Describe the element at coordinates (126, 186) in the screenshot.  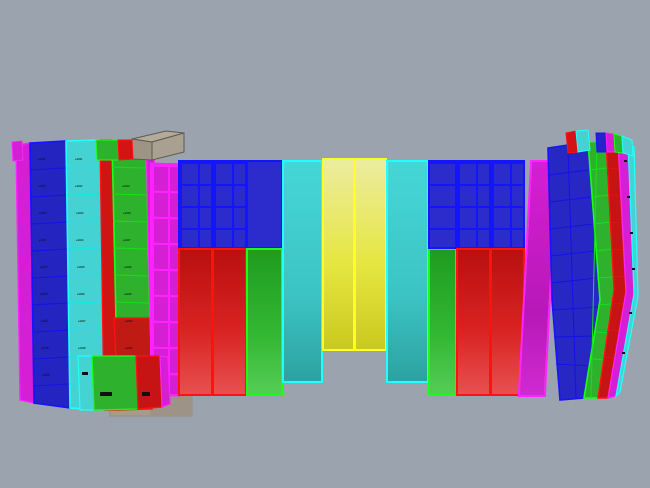
I see `element-label: e1049` at that location.